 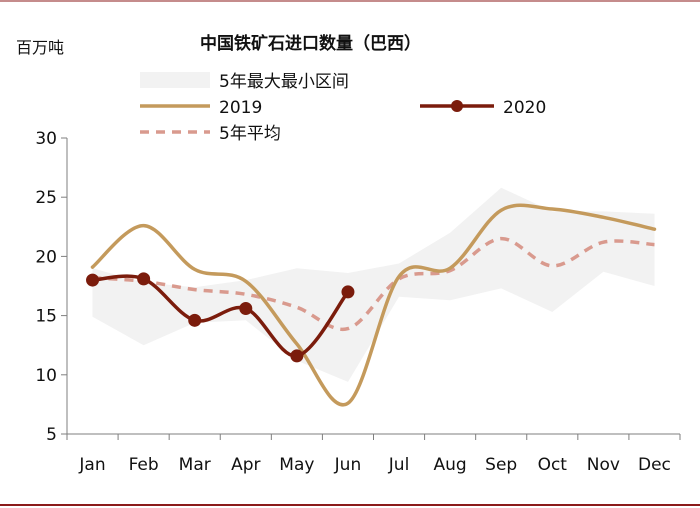 What do you see at coordinates (553, 465) in the screenshot?
I see `x-tick-label: Oct` at bounding box center [553, 465].